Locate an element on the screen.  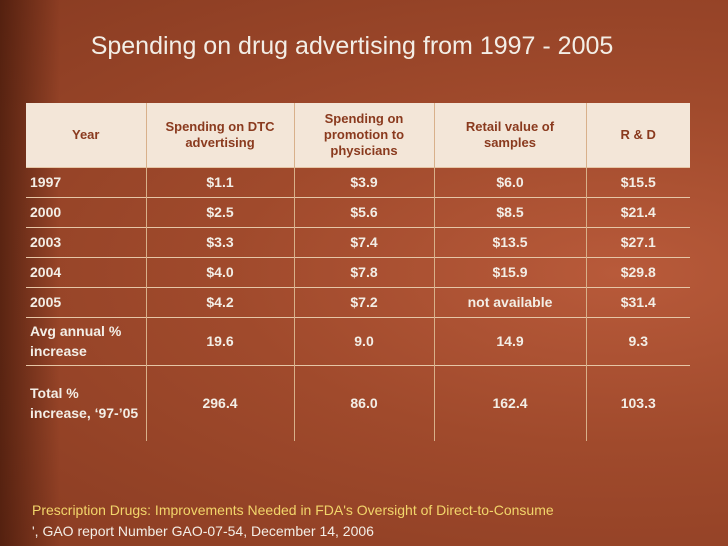
row-label: 2004 is located at coordinates (86, 271).